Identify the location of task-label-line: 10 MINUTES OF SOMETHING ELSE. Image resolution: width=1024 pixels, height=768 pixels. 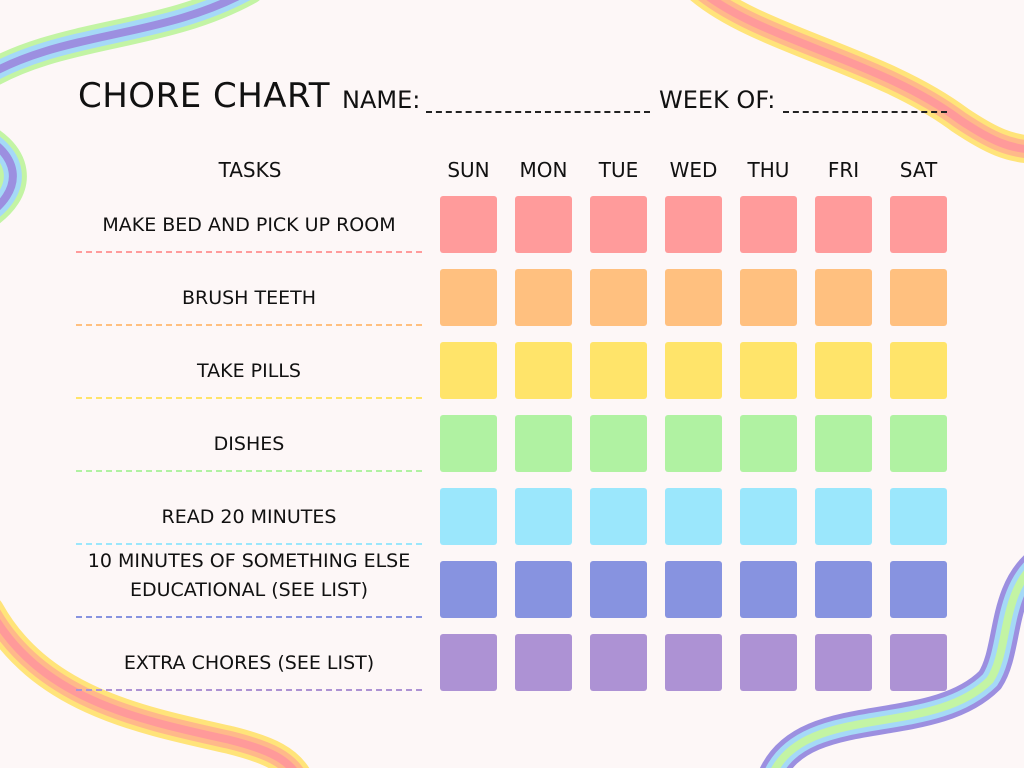
(249, 561).